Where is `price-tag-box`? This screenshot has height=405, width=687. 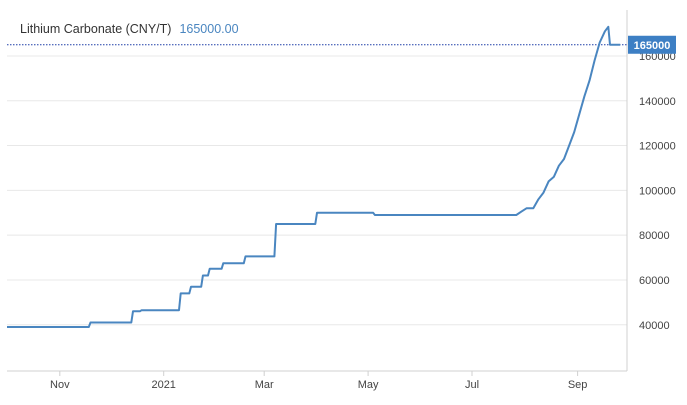 price-tag-box is located at coordinates (652, 44).